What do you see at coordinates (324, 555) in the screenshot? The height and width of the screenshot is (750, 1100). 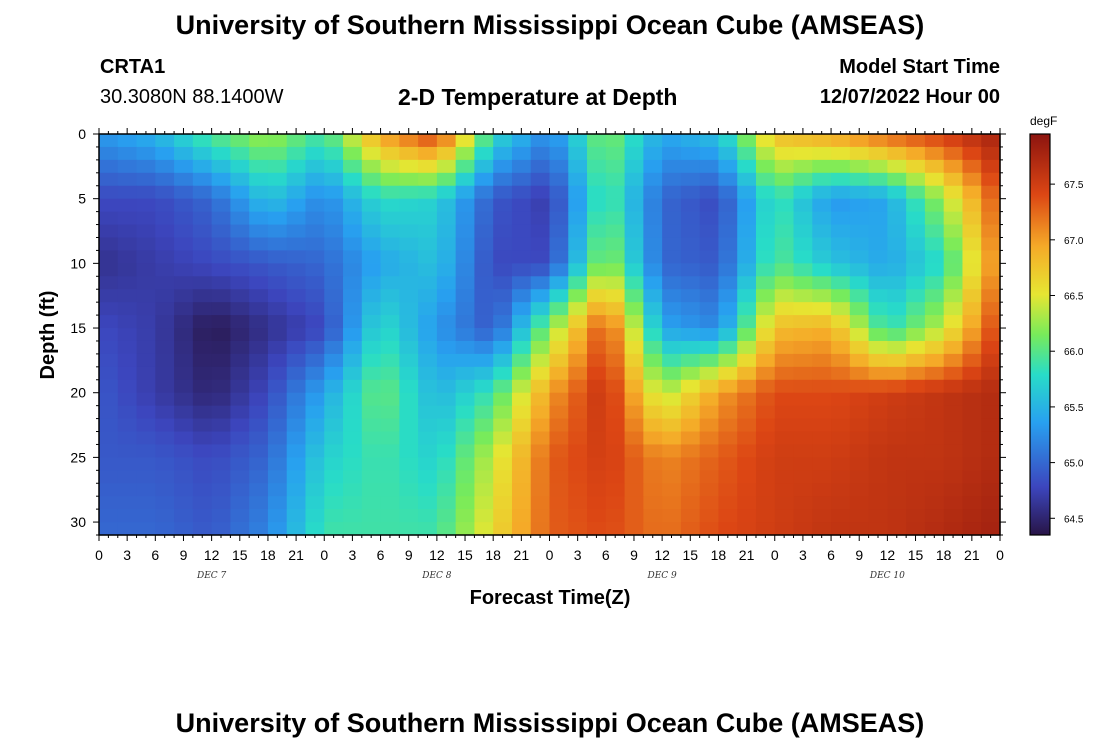 I see `x-tick-label: 0` at bounding box center [324, 555].